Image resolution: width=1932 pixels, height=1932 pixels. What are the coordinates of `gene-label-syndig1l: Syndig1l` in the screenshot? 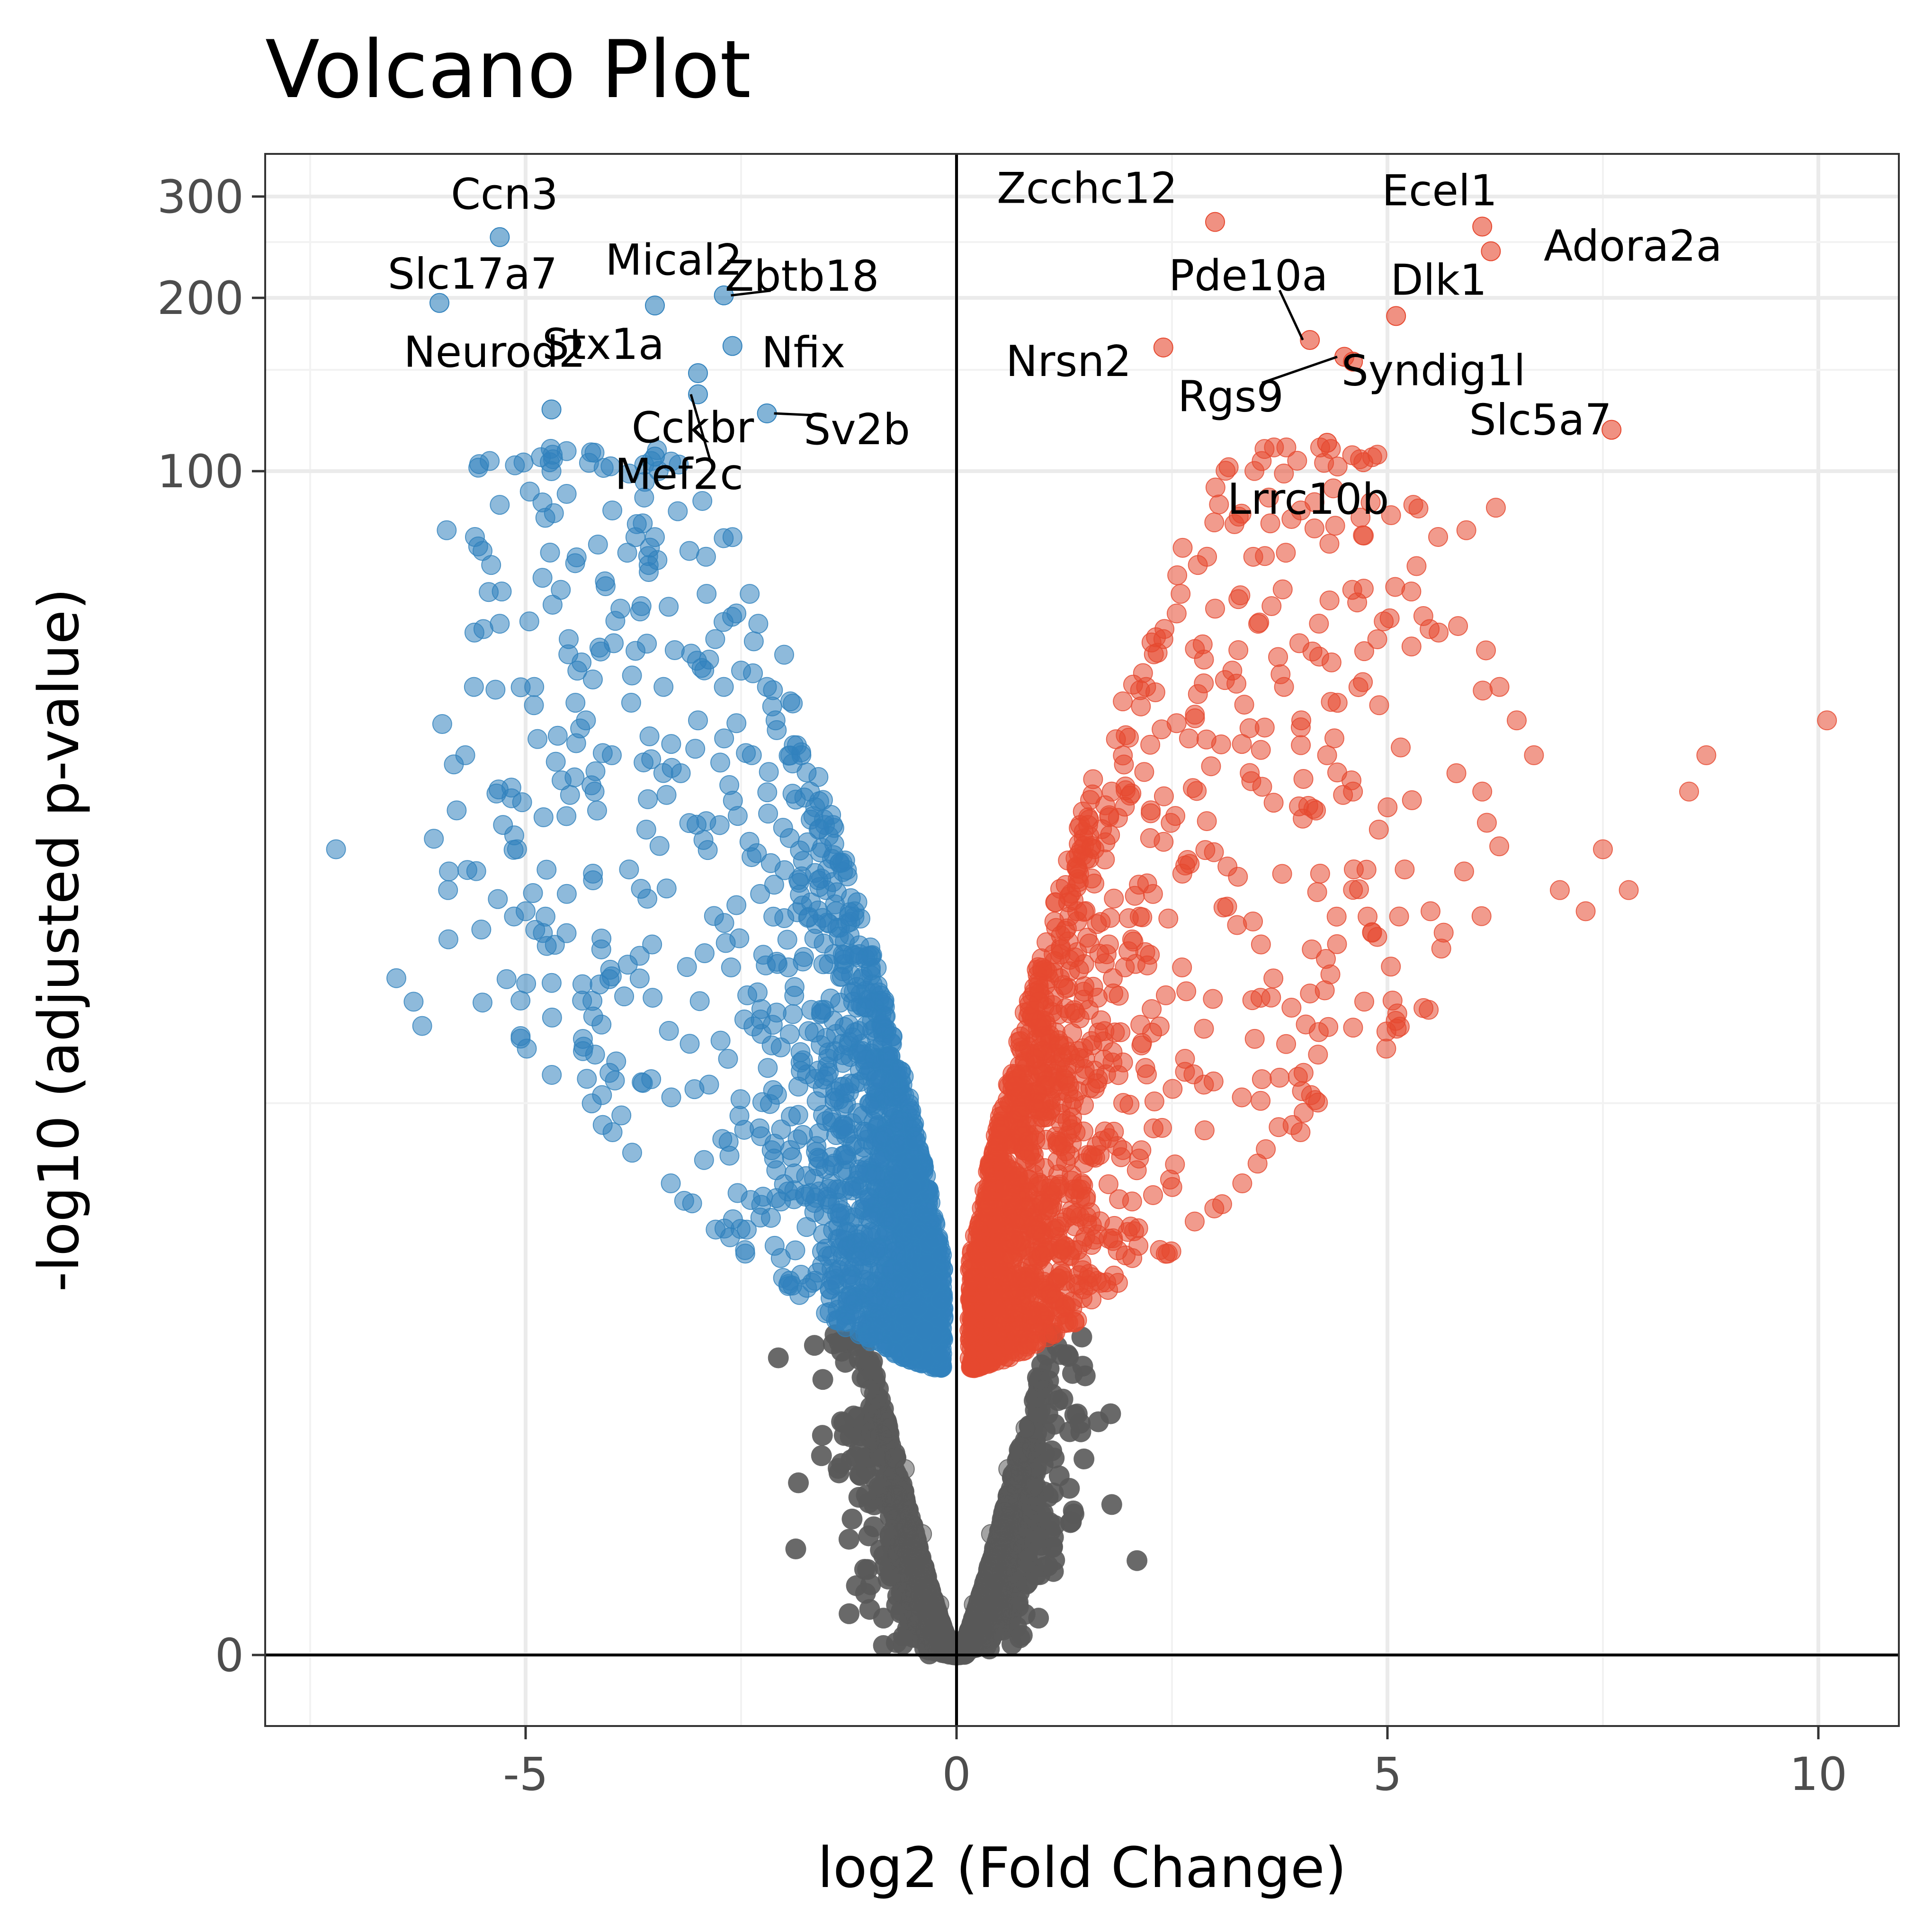 It's located at (1434, 371).